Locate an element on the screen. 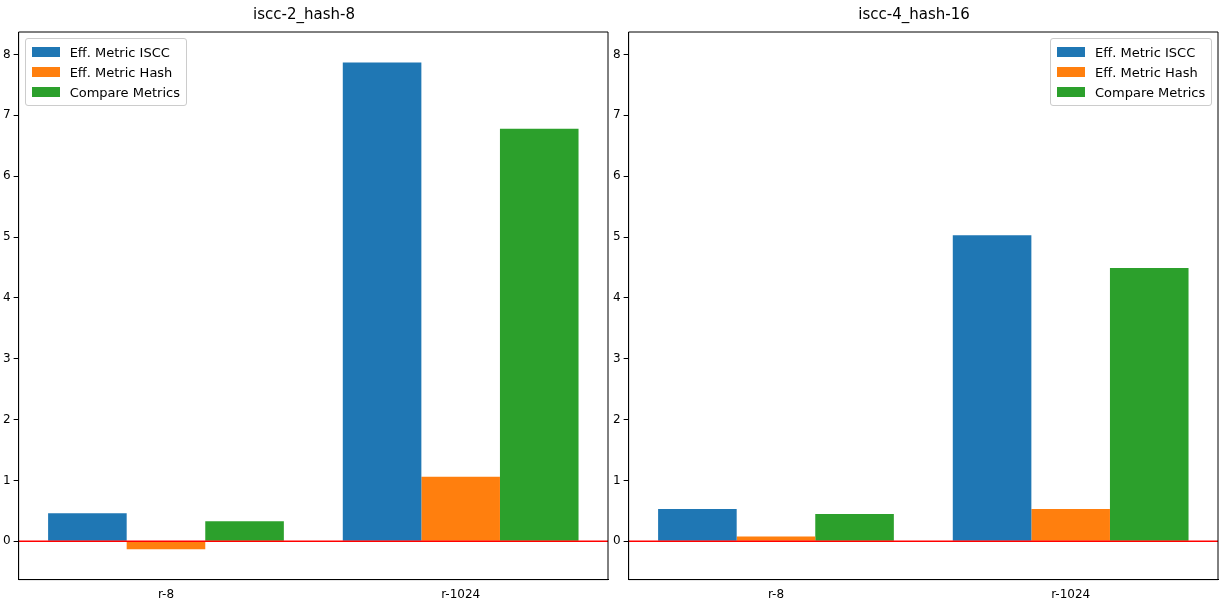 Image resolution: width=1220 pixels, height=605 pixels. chart-title: iscc-2_hash-8 is located at coordinates (304, 14).